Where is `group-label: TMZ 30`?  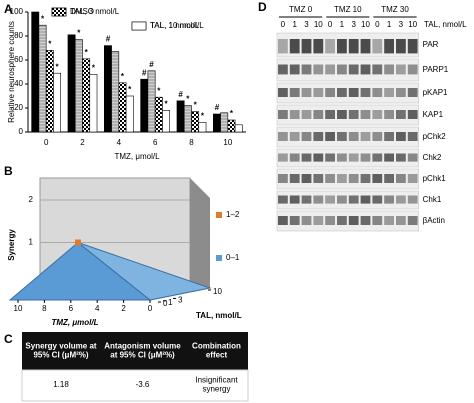
group-label: TMZ 30 is located at coordinates (395, 9).